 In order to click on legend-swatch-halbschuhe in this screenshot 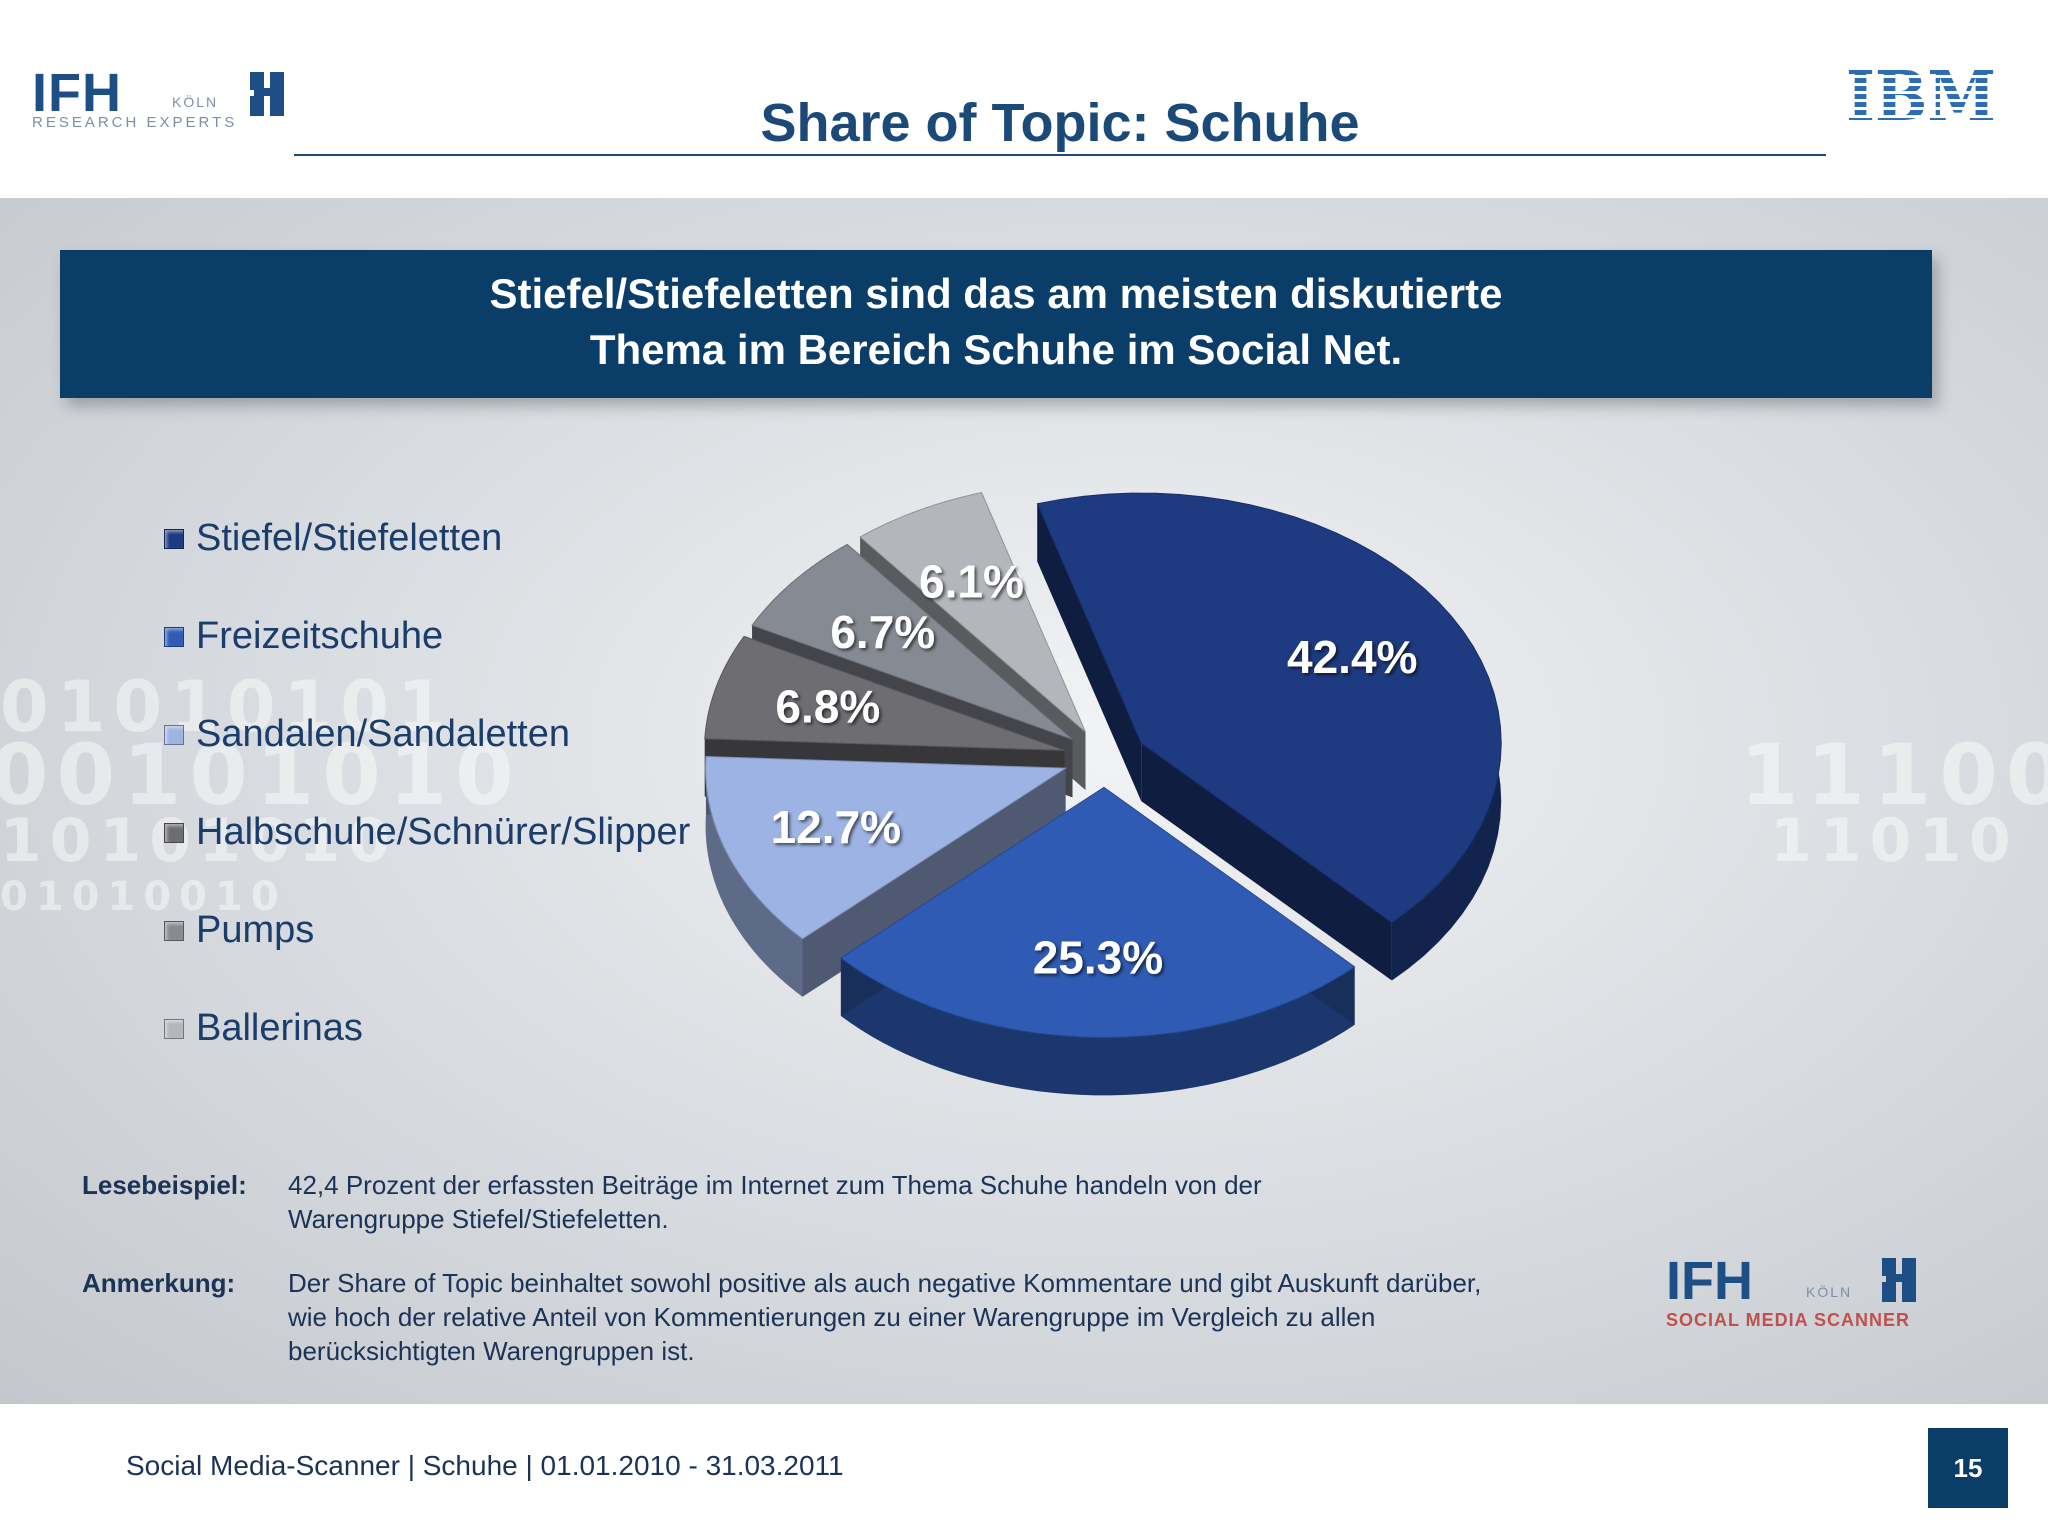, I will do `click(174, 833)`.